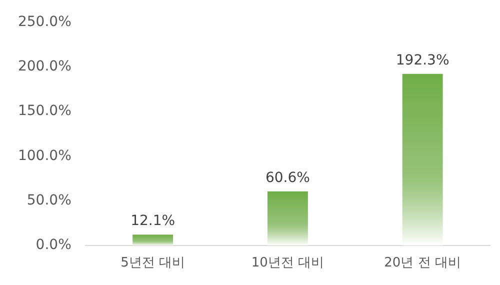  What do you see at coordinates (45, 22) in the screenshot?
I see `y-tick-label: 250.0%` at bounding box center [45, 22].